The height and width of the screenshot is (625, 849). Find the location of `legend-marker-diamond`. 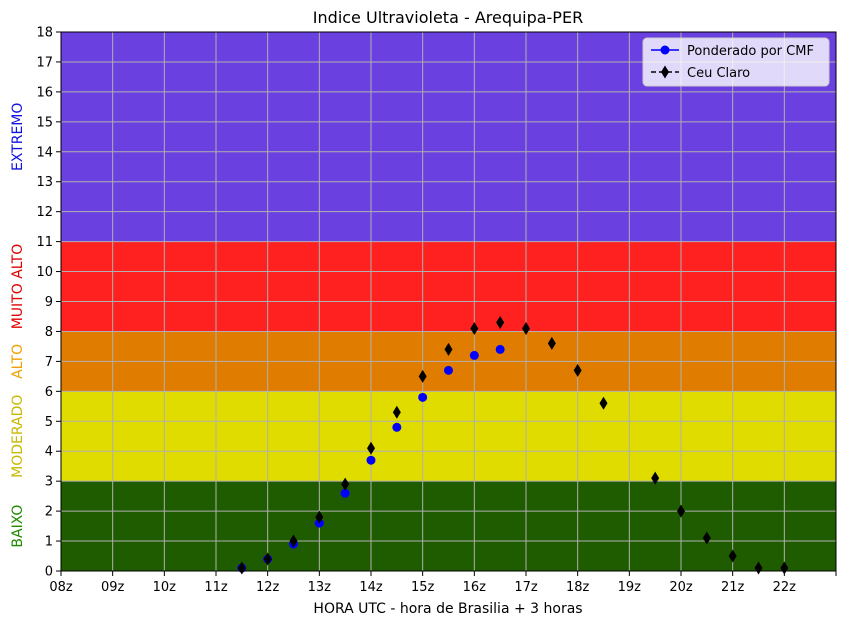

legend-marker-diamond is located at coordinates (665, 72).